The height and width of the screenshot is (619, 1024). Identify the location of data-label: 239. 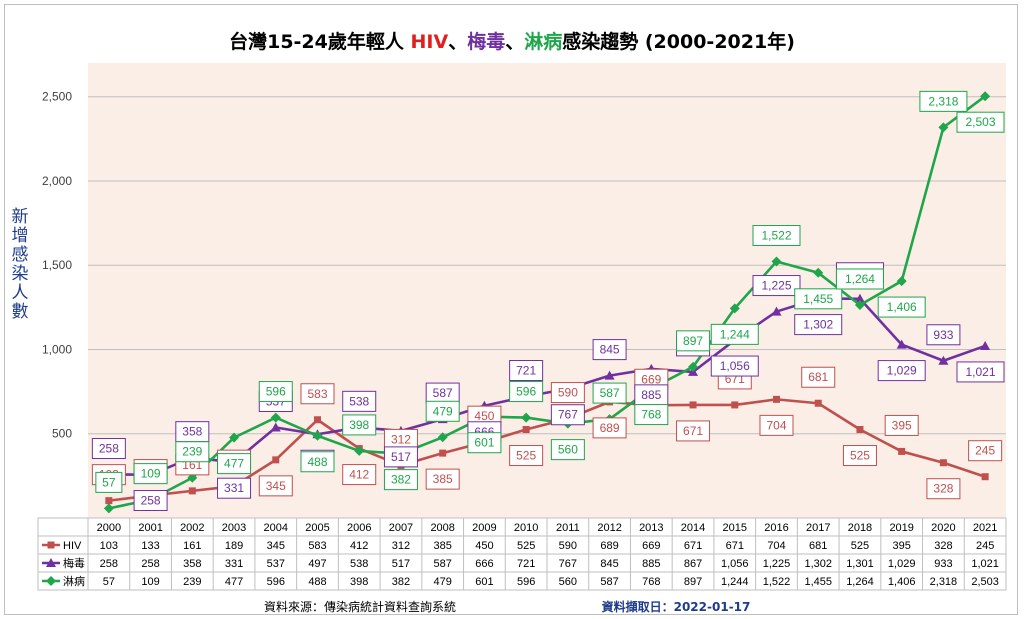
(192, 452).